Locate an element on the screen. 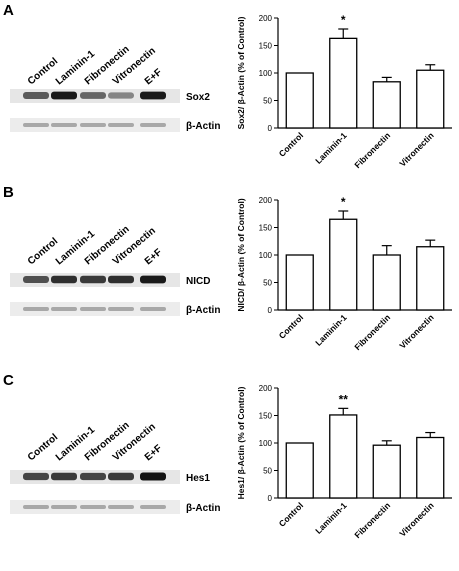  y-axis-label: NICD/ β-Actin (% of Control) is located at coordinates (241, 254).